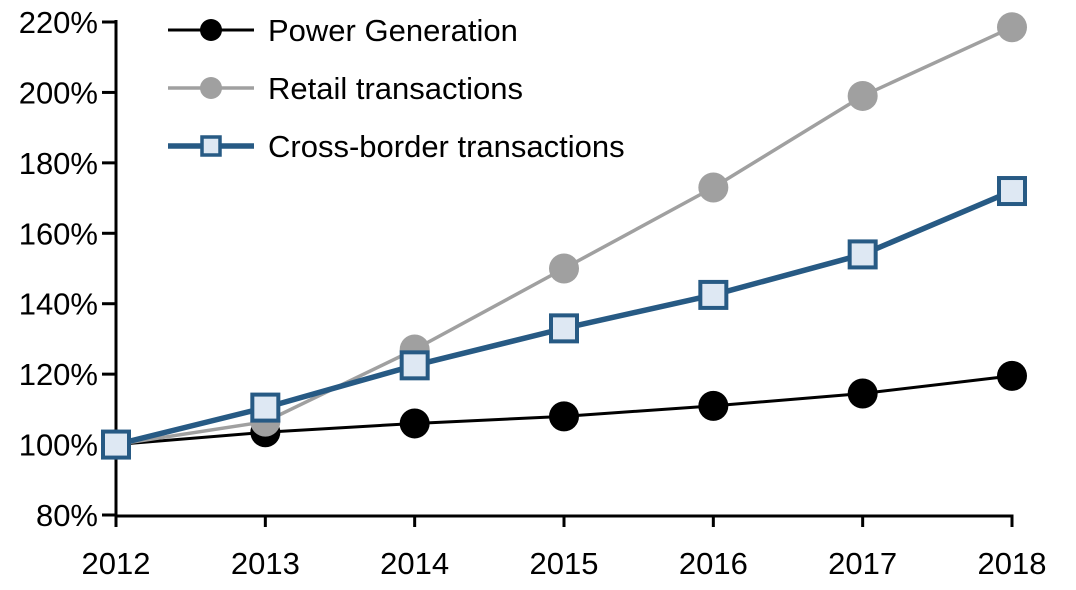 This screenshot has width=1076, height=590. Describe the element at coordinates (58, 445) in the screenshot. I see `y-tick-label: 100%` at that location.